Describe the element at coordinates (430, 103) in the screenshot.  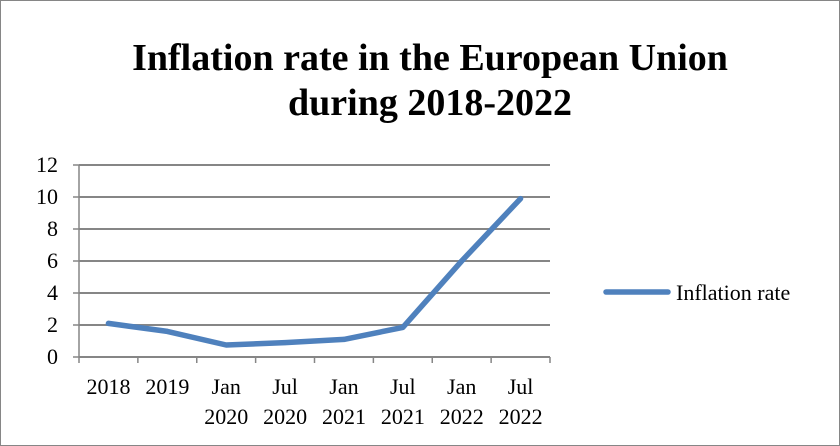
I see `chart-title-line-2: during 2018-2022` at that location.